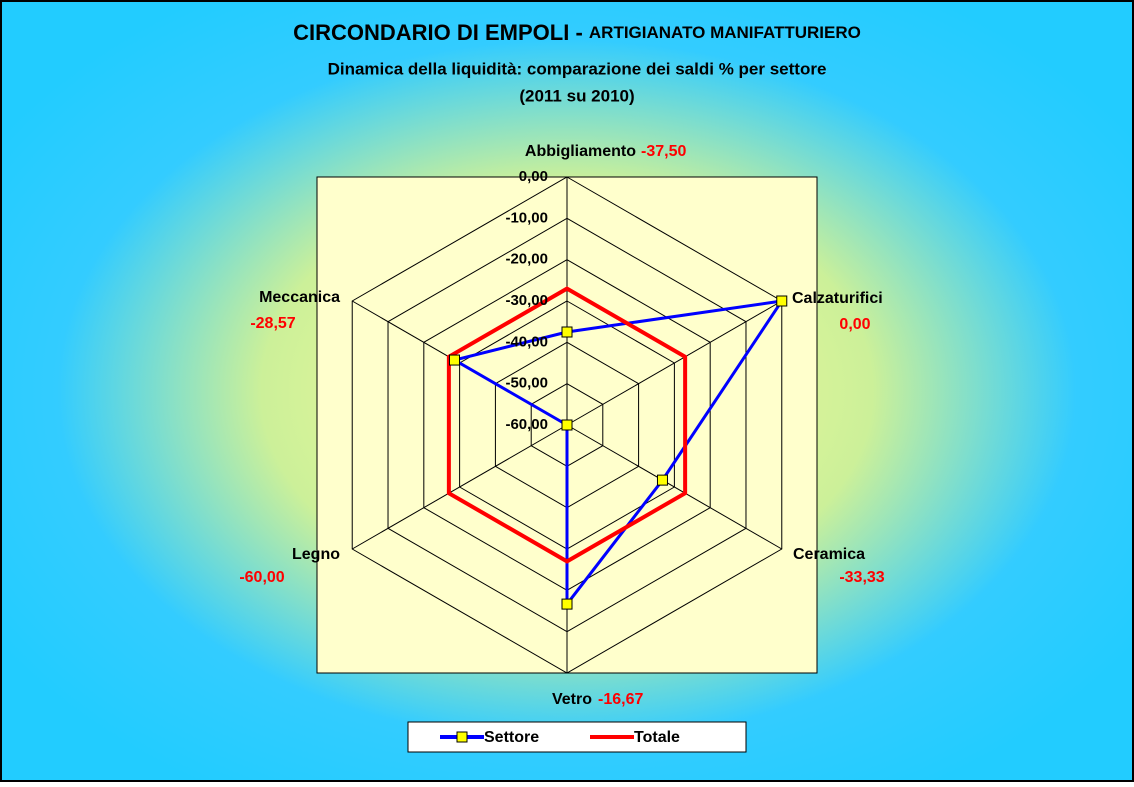  I want to click on r-tick-label: -40,00, so click(526, 341).